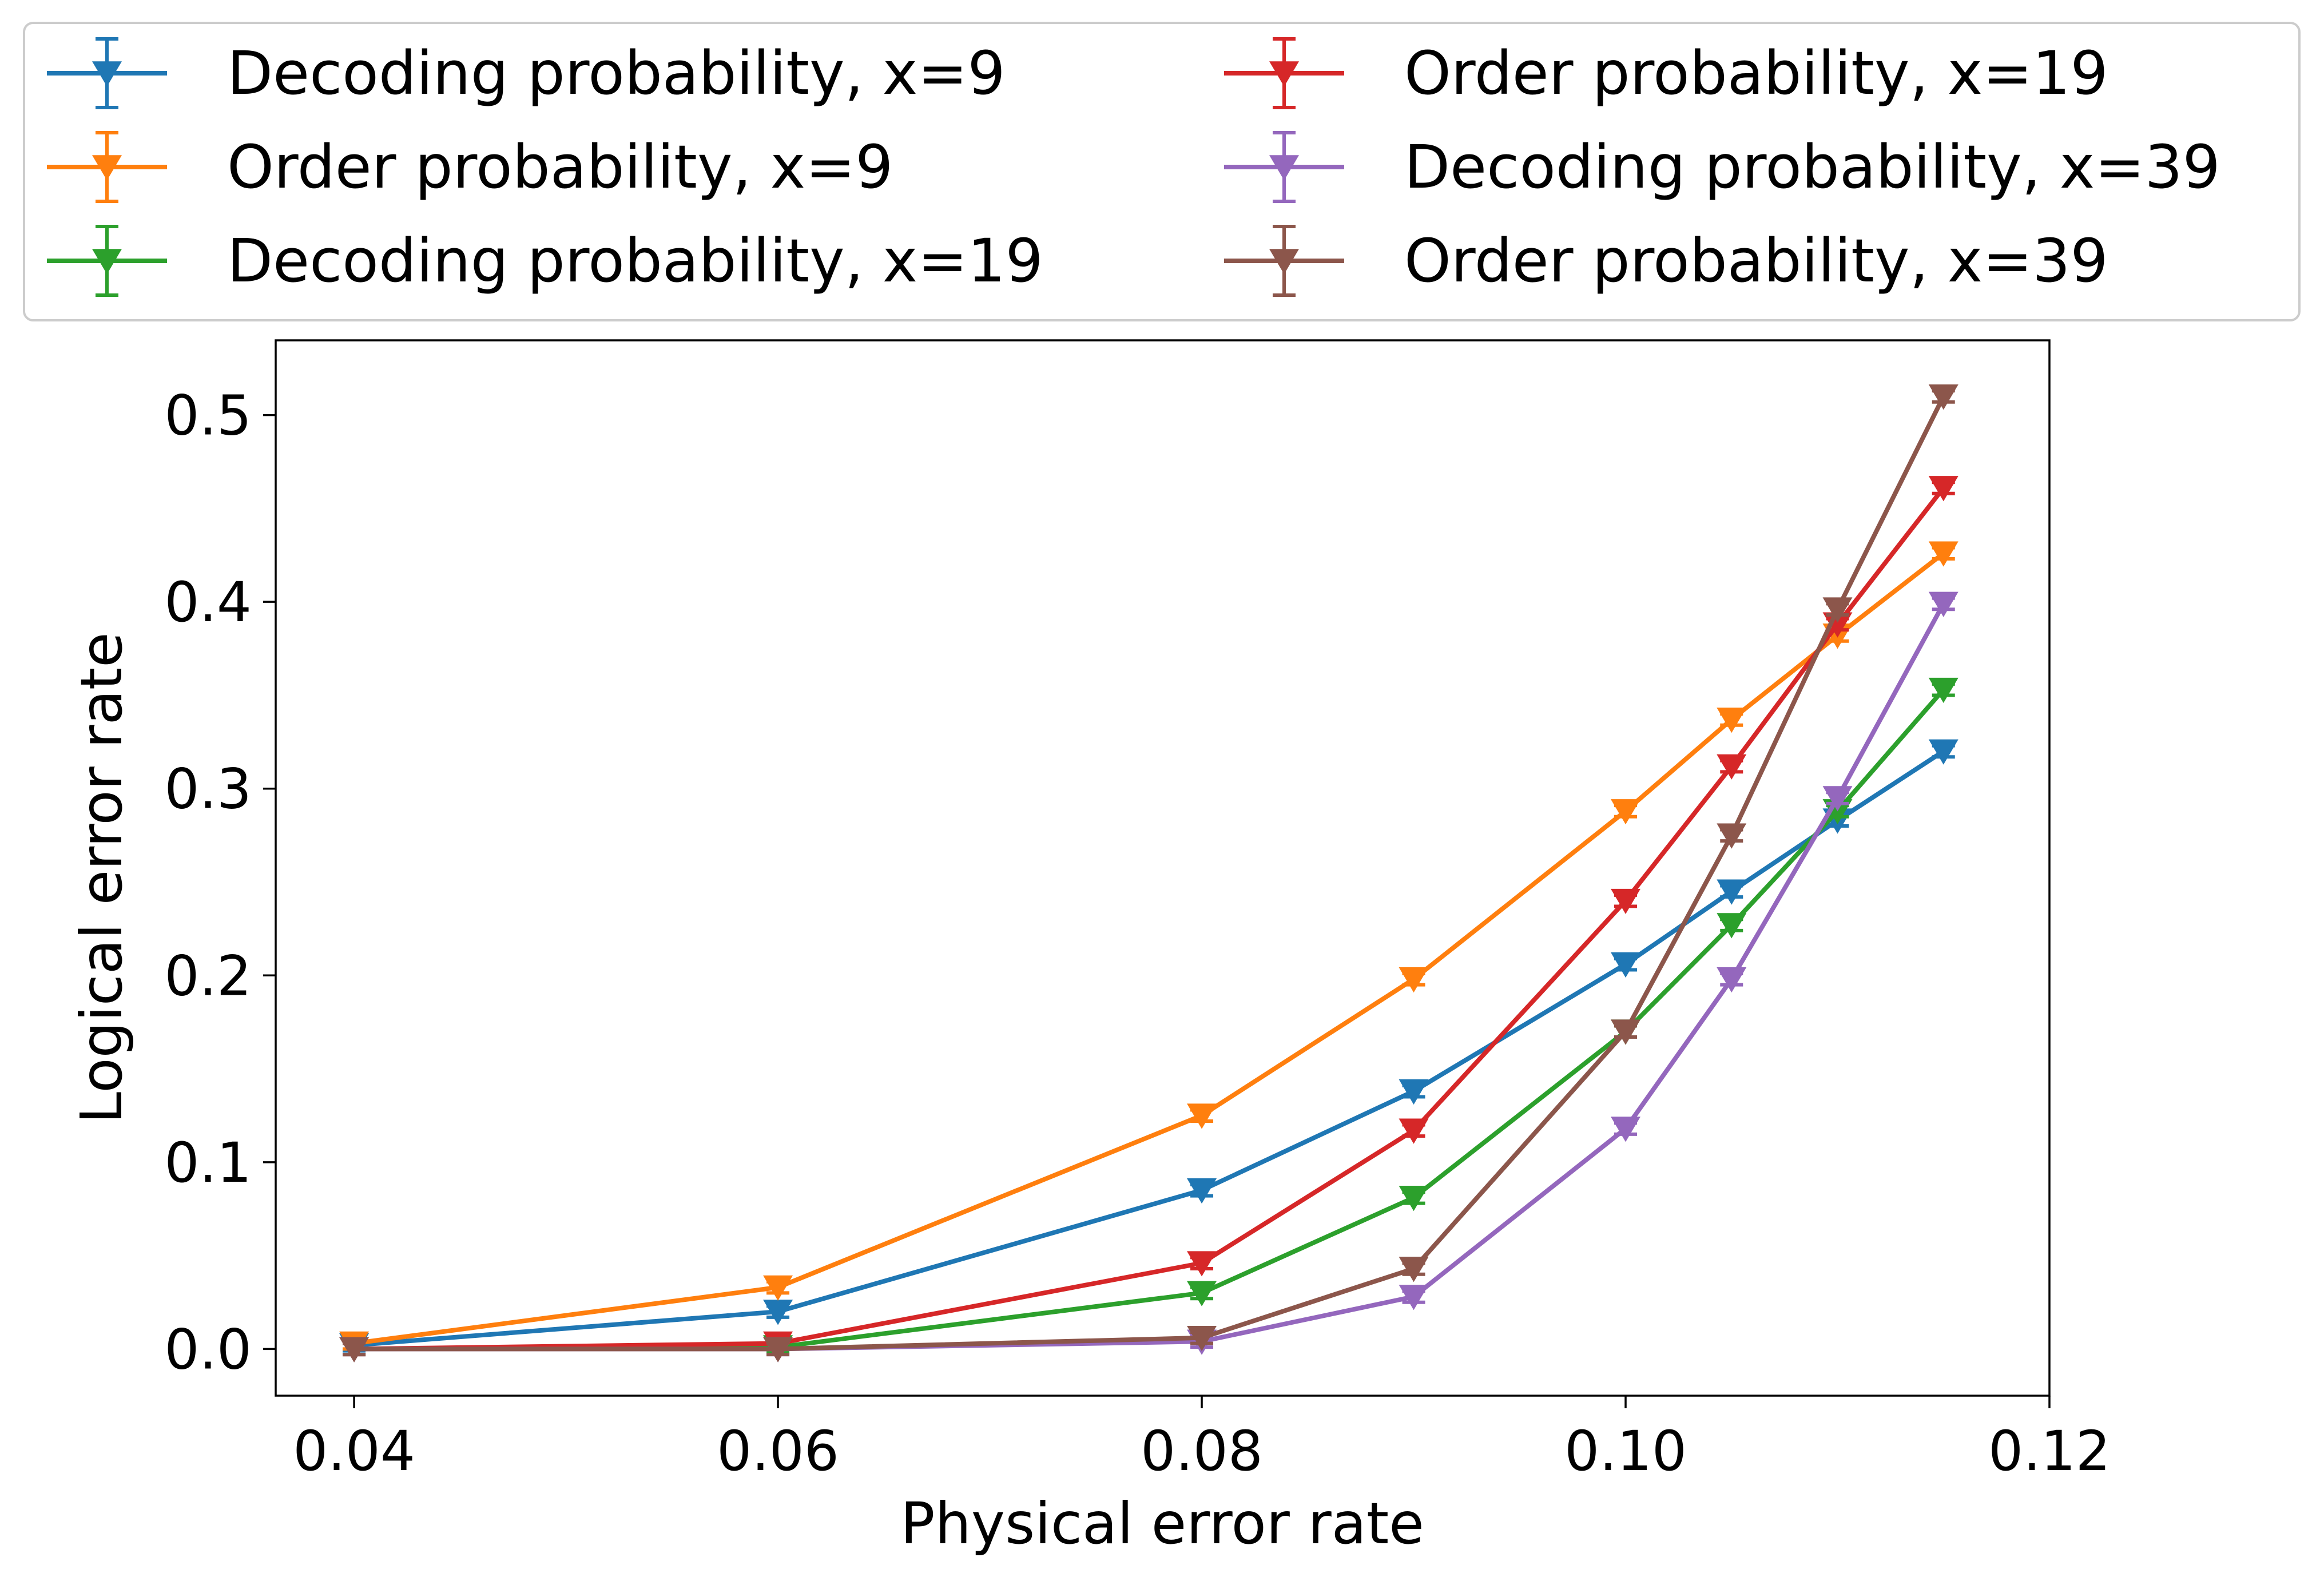 The height and width of the screenshot is (1577, 2324). I want to click on y-tick-label: 0.2, so click(208, 976).